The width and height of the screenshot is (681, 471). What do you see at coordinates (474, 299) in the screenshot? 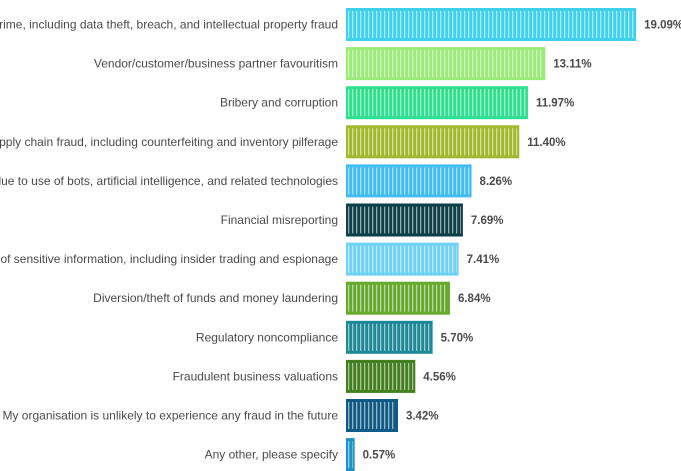
I see `value-label: 6.84%` at bounding box center [474, 299].